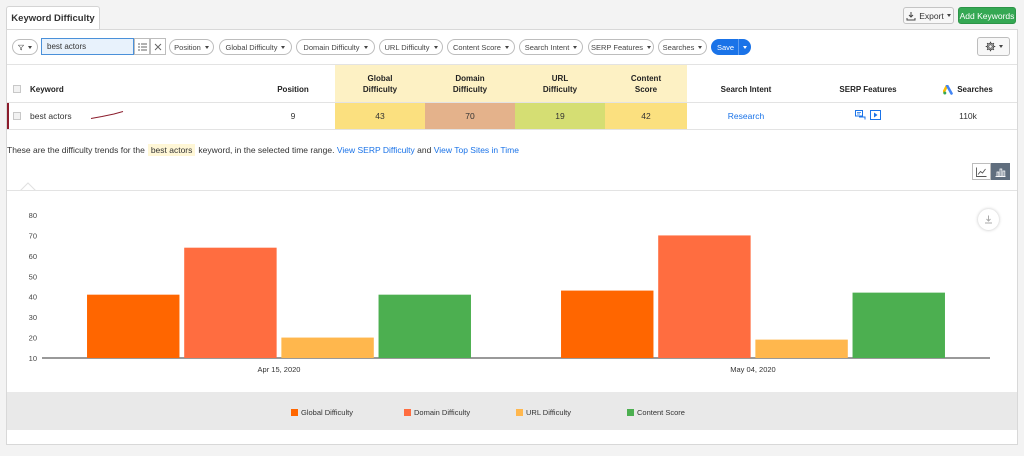 Image resolution: width=1024 pixels, height=456 pixels. What do you see at coordinates (51, 116) in the screenshot?
I see `row-keyword: best actors` at bounding box center [51, 116].